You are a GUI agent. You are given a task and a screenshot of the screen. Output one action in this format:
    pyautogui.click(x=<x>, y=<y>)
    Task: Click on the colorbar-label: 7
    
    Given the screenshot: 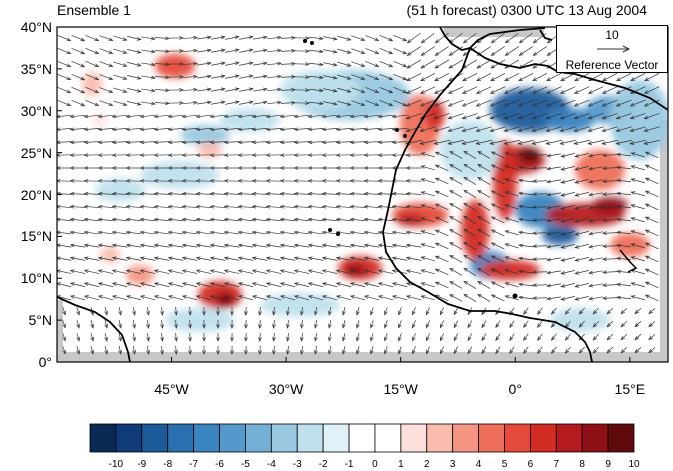 What is the action you would take?
    pyautogui.click(x=556, y=464)
    